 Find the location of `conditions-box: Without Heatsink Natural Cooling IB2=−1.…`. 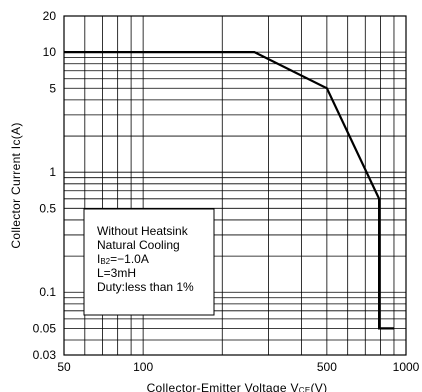

conditions-box: Without Heatsink Natural Cooling IB2=−1.… is located at coordinates (149, 262).